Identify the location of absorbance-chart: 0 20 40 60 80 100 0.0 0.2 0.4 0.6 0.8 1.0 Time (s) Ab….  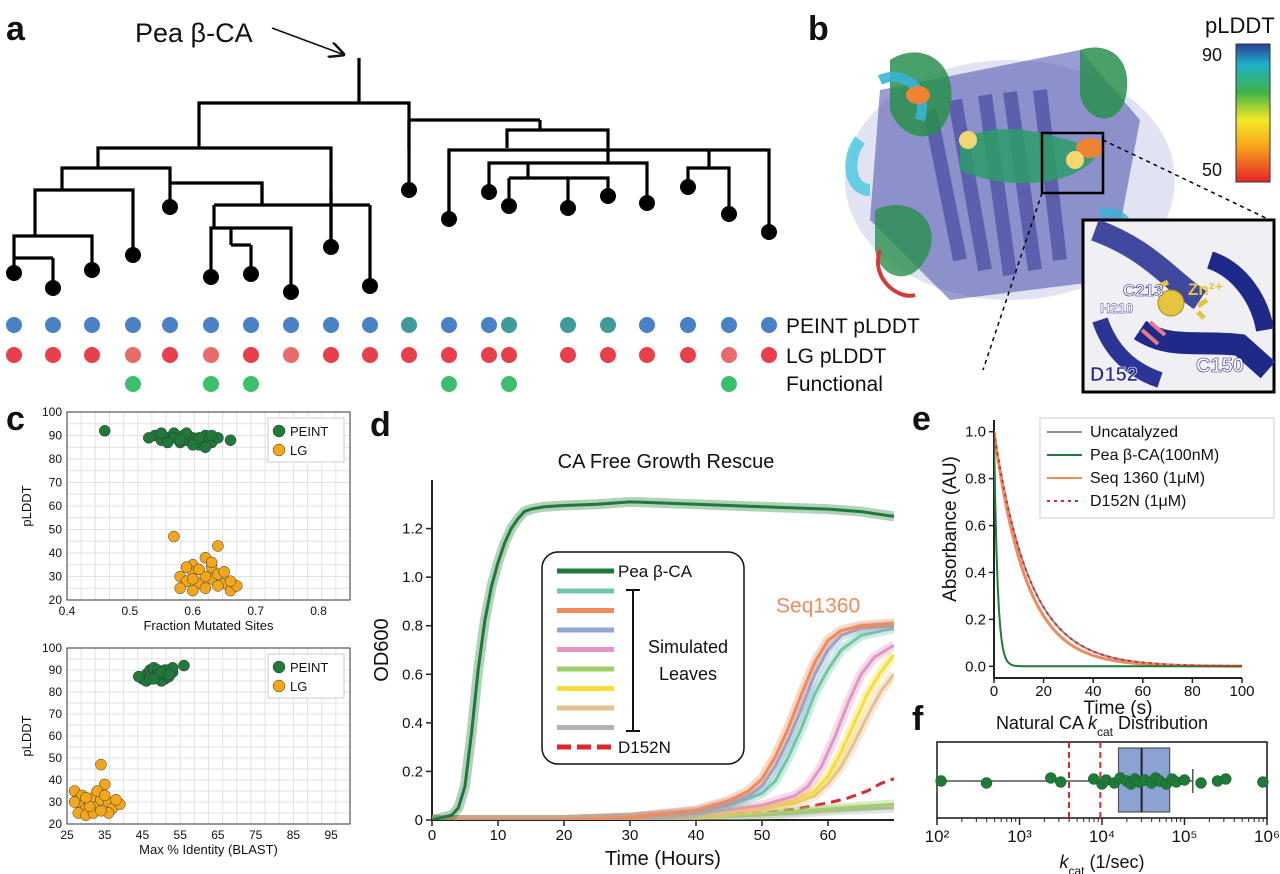
(1107, 568).